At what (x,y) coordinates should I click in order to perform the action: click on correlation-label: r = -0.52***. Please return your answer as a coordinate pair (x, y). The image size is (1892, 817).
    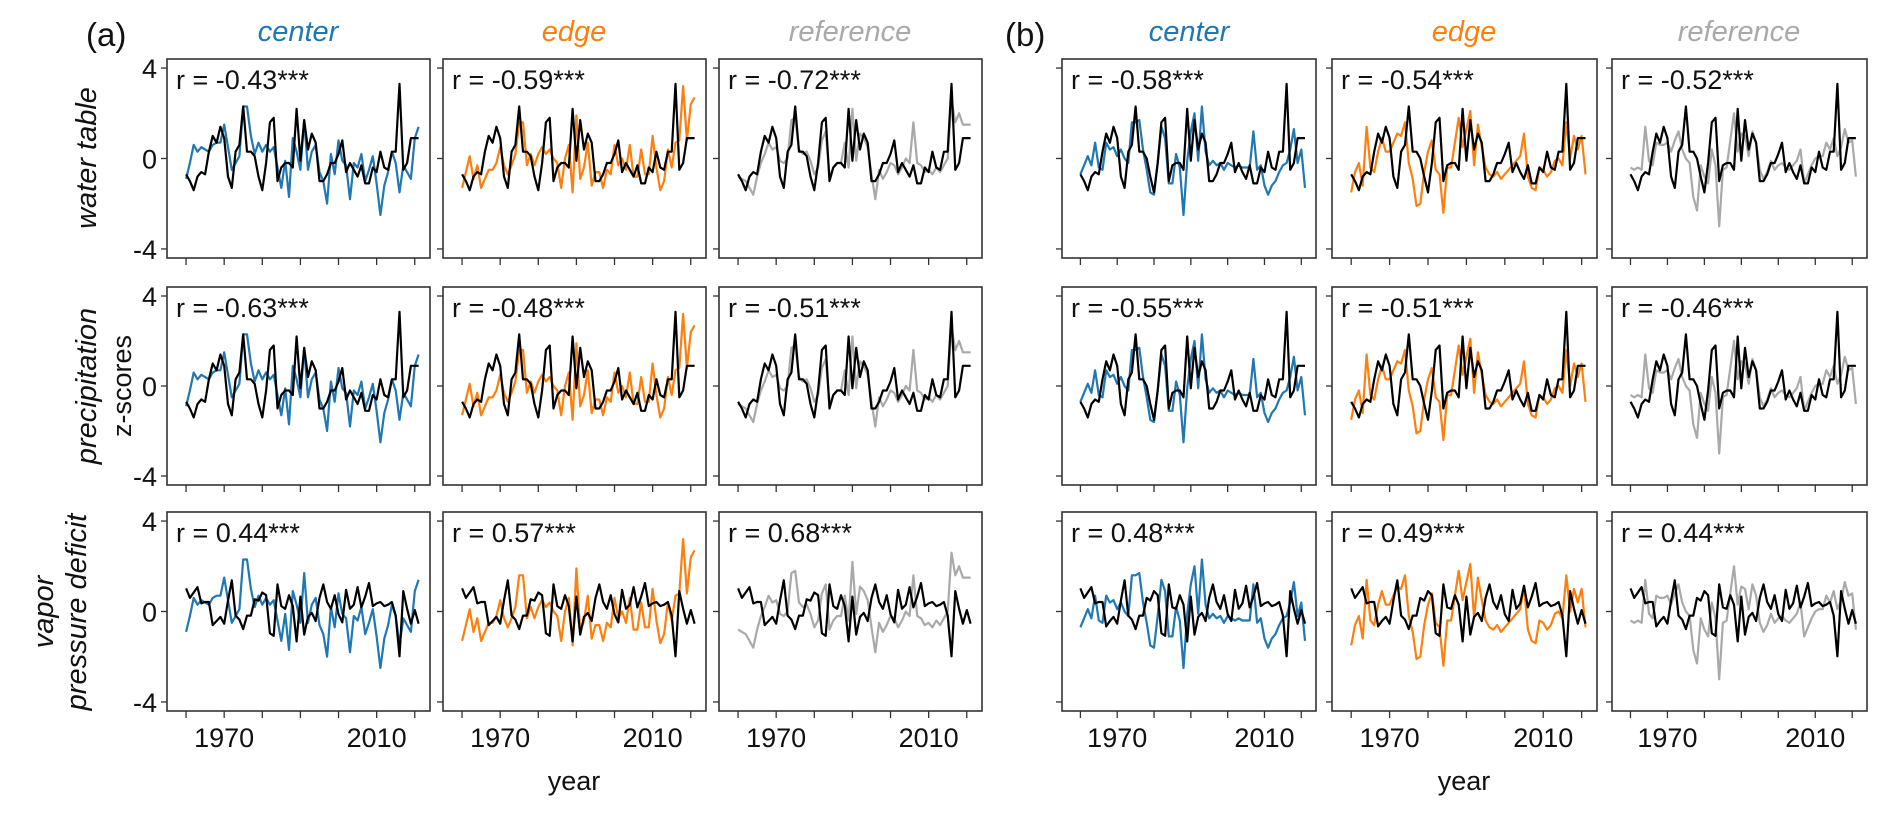
    Looking at the image, I should click on (1687, 80).